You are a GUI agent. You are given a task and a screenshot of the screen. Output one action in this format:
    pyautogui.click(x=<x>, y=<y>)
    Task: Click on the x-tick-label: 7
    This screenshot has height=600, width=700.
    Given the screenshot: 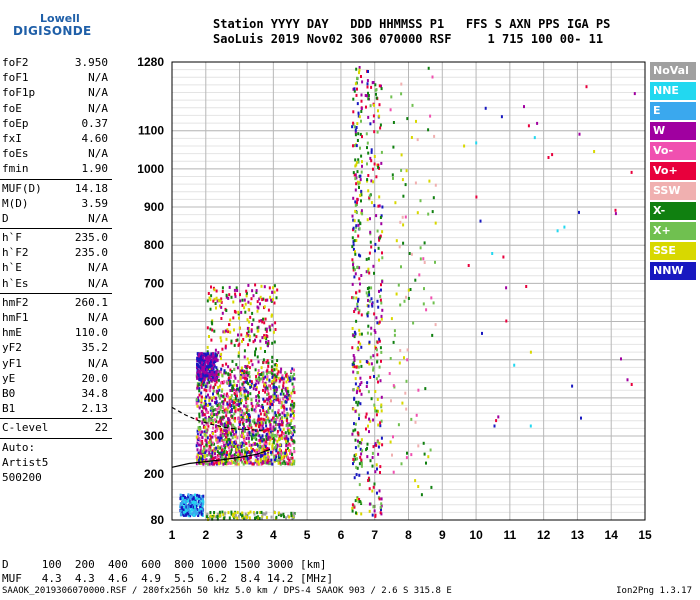 What is the action you would take?
    pyautogui.click(x=374, y=535)
    